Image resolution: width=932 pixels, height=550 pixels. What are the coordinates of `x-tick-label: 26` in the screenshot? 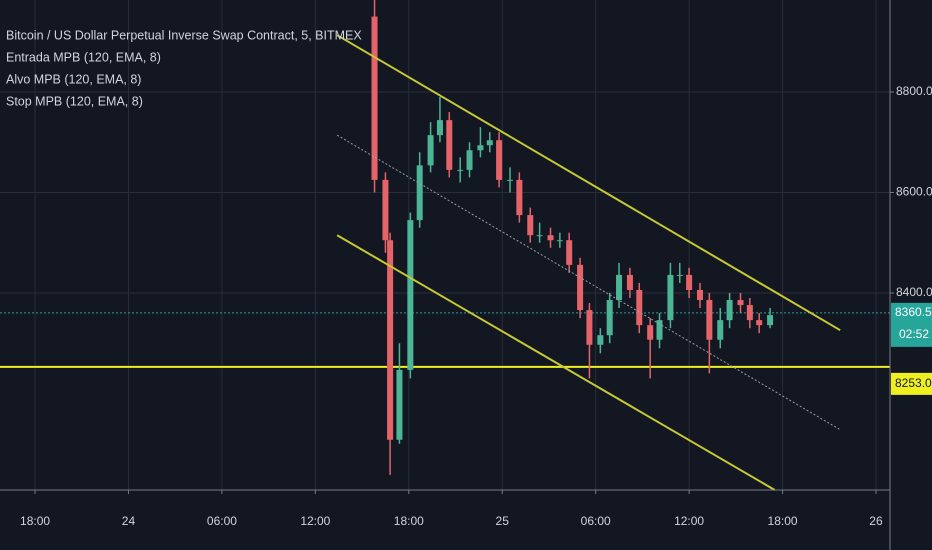 It's located at (876, 521).